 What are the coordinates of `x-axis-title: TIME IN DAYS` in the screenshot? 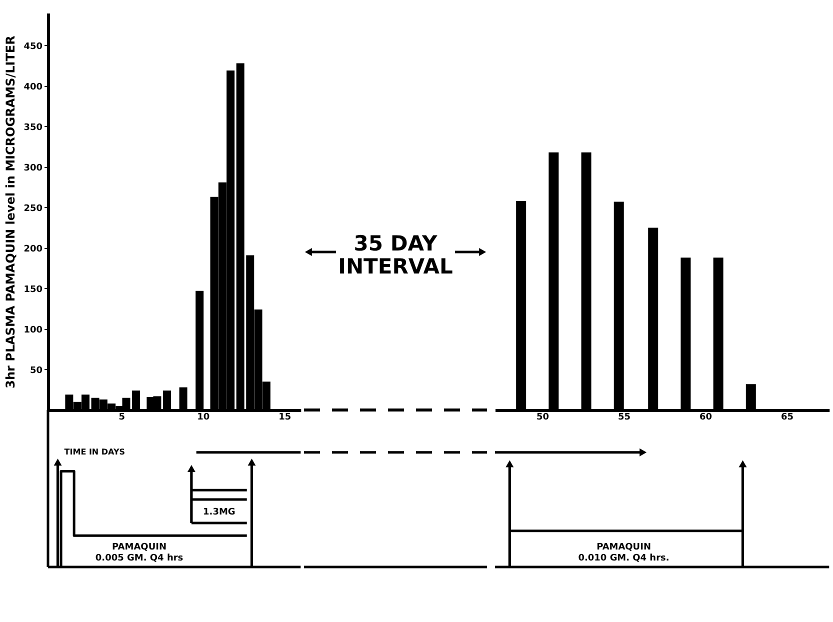 It's located at (95, 451).